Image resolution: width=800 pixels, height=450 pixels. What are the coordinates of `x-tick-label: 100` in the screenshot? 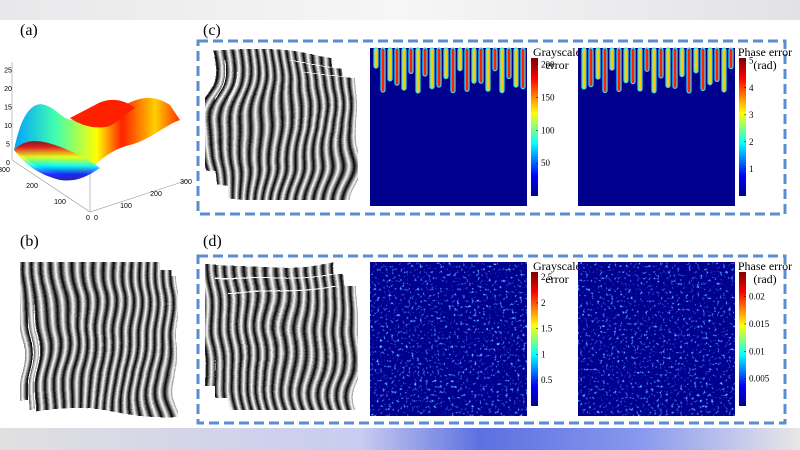 It's located at (126, 206).